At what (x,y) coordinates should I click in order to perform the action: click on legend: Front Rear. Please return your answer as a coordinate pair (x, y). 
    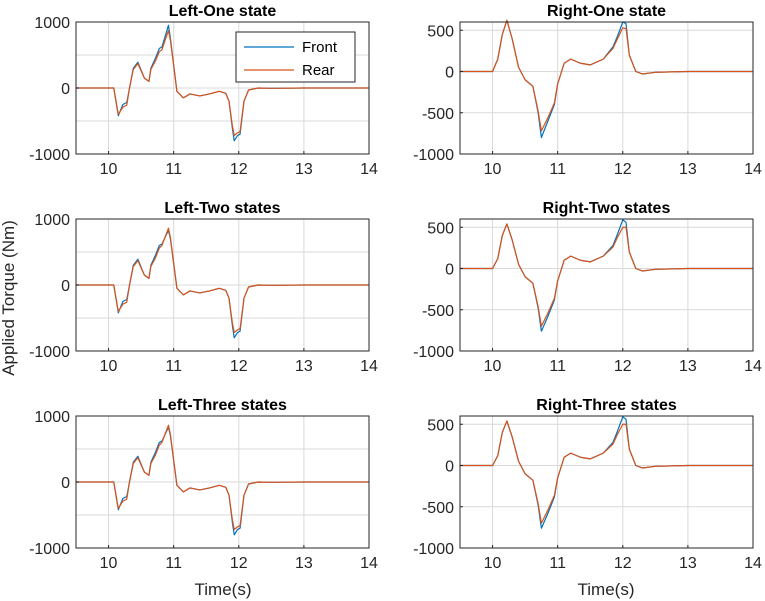
    Looking at the image, I should click on (295, 57).